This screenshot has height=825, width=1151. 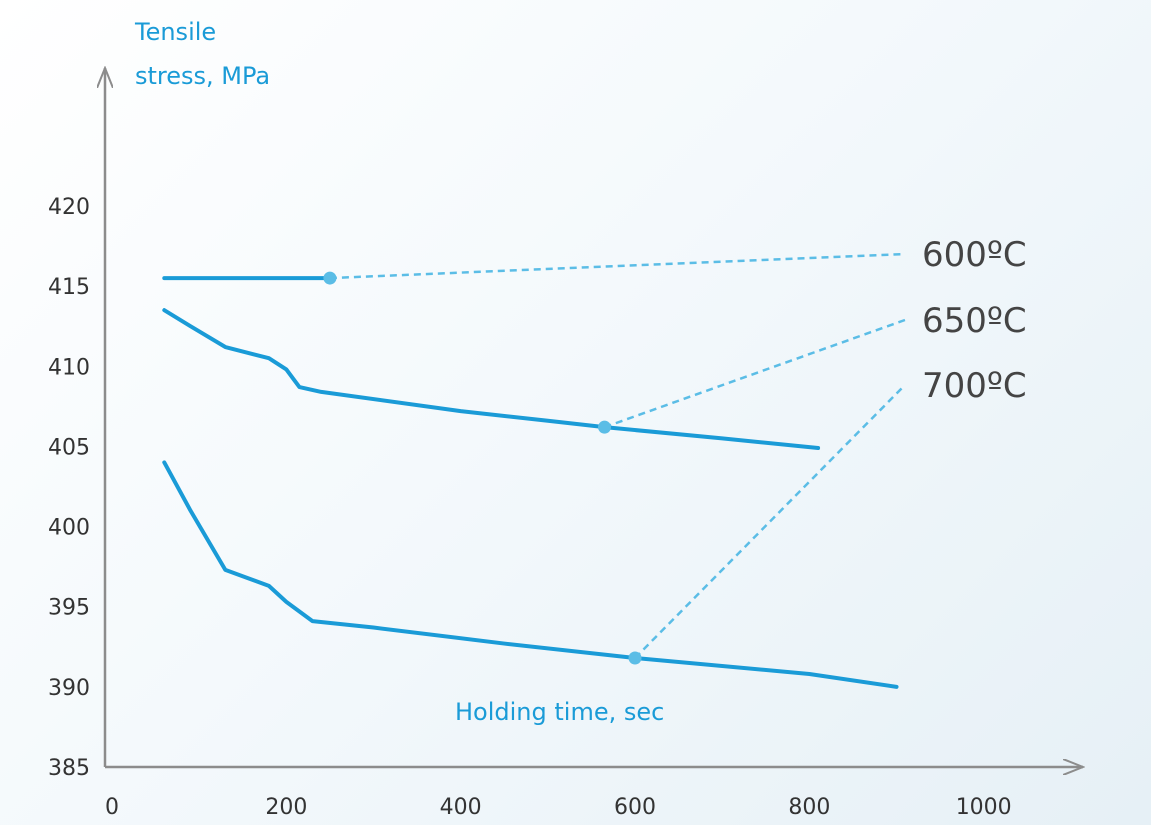 What do you see at coordinates (461, 807) in the screenshot?
I see `x-tick-label: 400` at bounding box center [461, 807].